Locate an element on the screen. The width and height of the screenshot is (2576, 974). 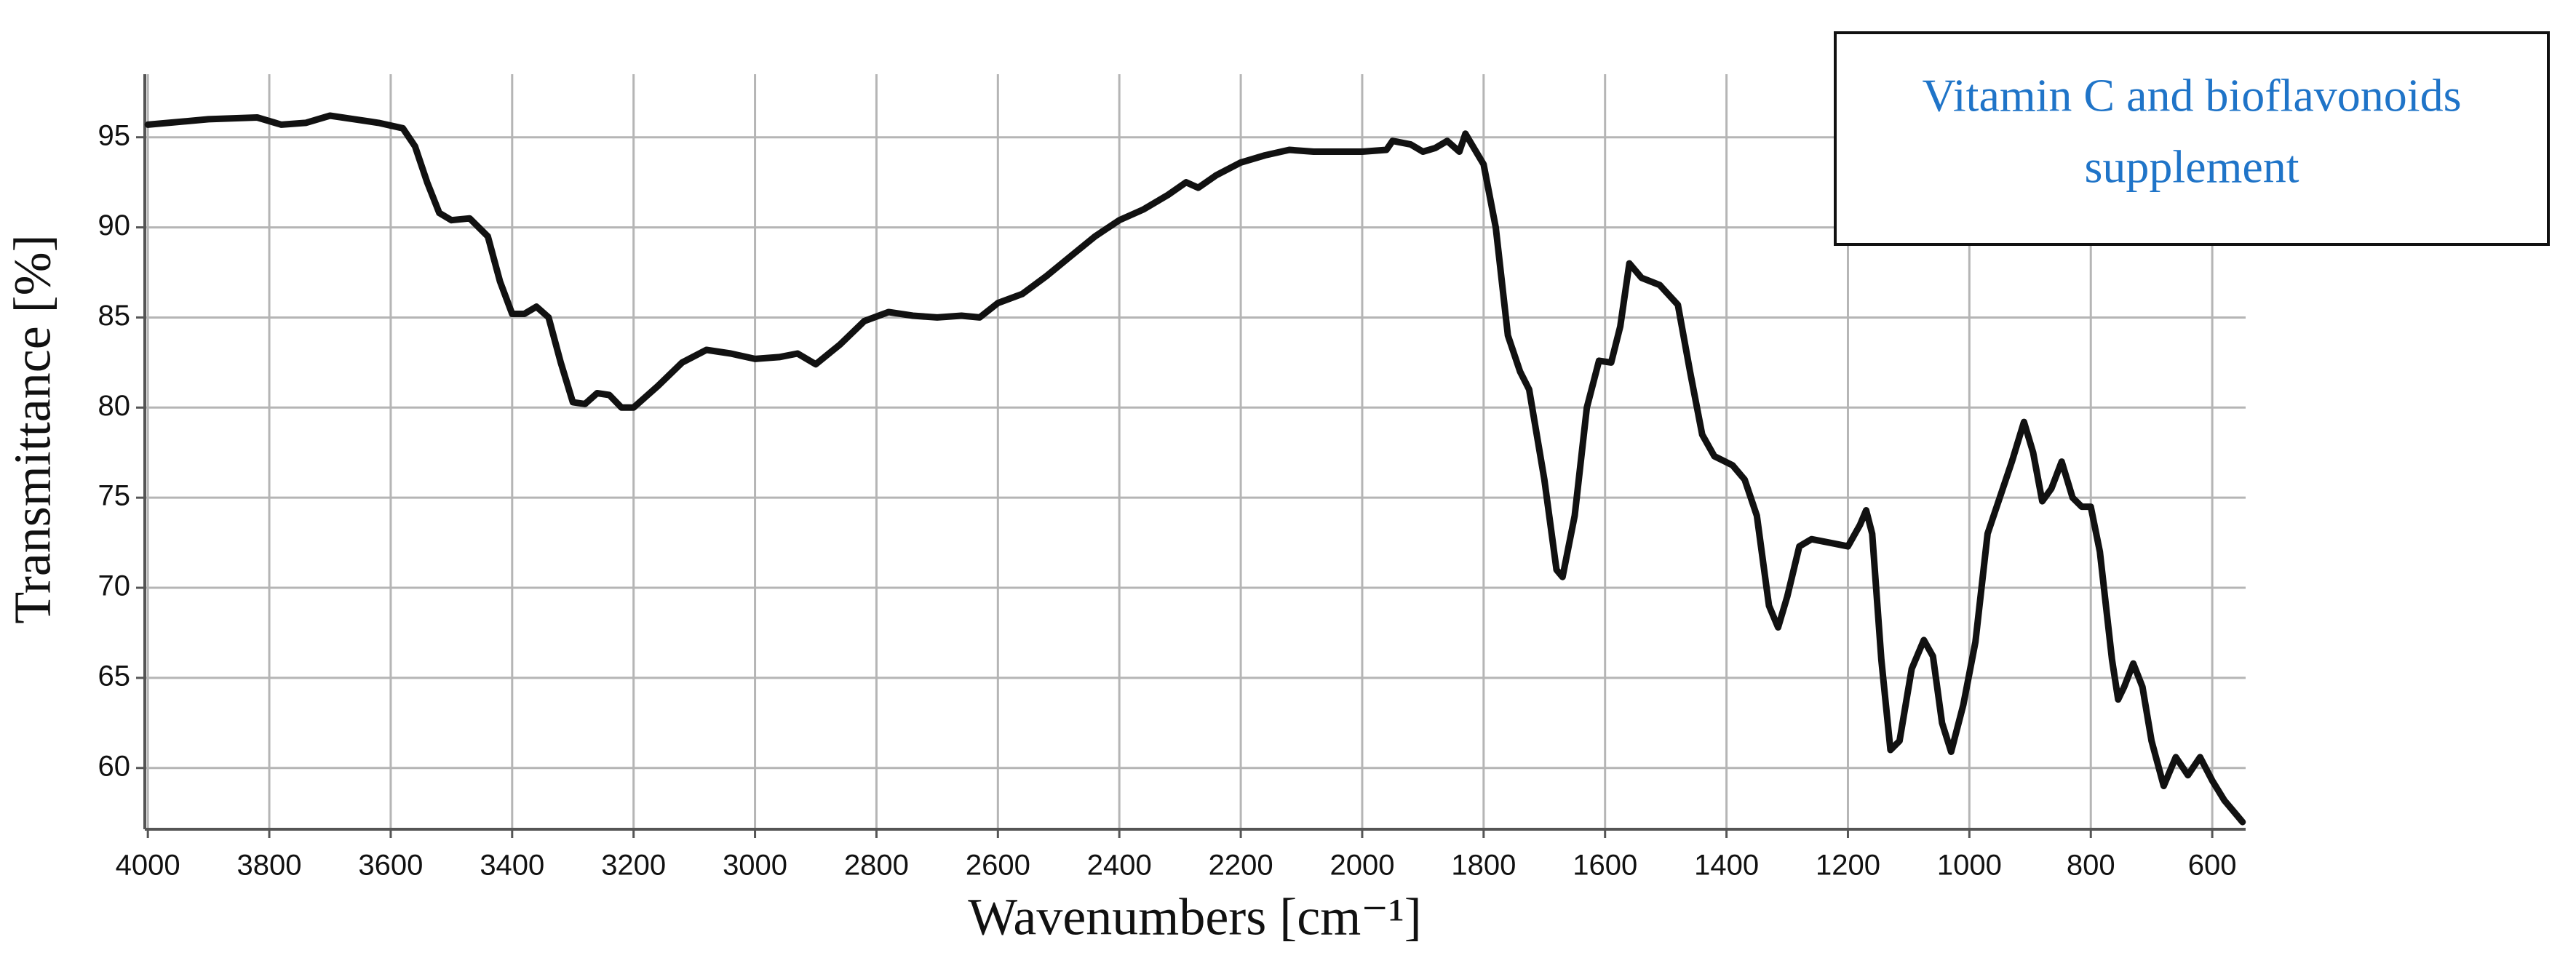
x-tick-label: 1800 is located at coordinates (1483, 866).